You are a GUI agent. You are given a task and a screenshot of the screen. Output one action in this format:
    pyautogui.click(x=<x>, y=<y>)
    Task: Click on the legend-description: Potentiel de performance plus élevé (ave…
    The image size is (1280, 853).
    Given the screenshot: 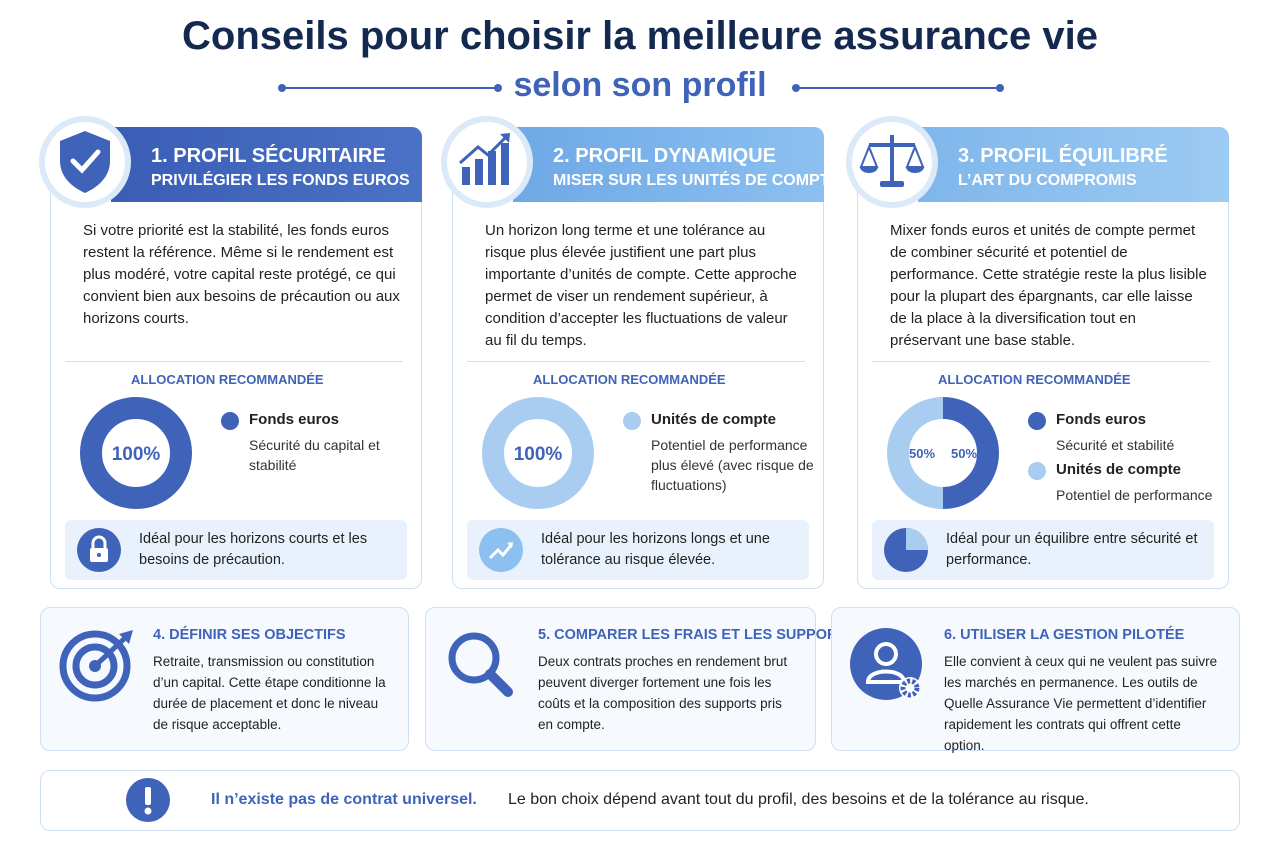 What is the action you would take?
    pyautogui.click(x=732, y=465)
    